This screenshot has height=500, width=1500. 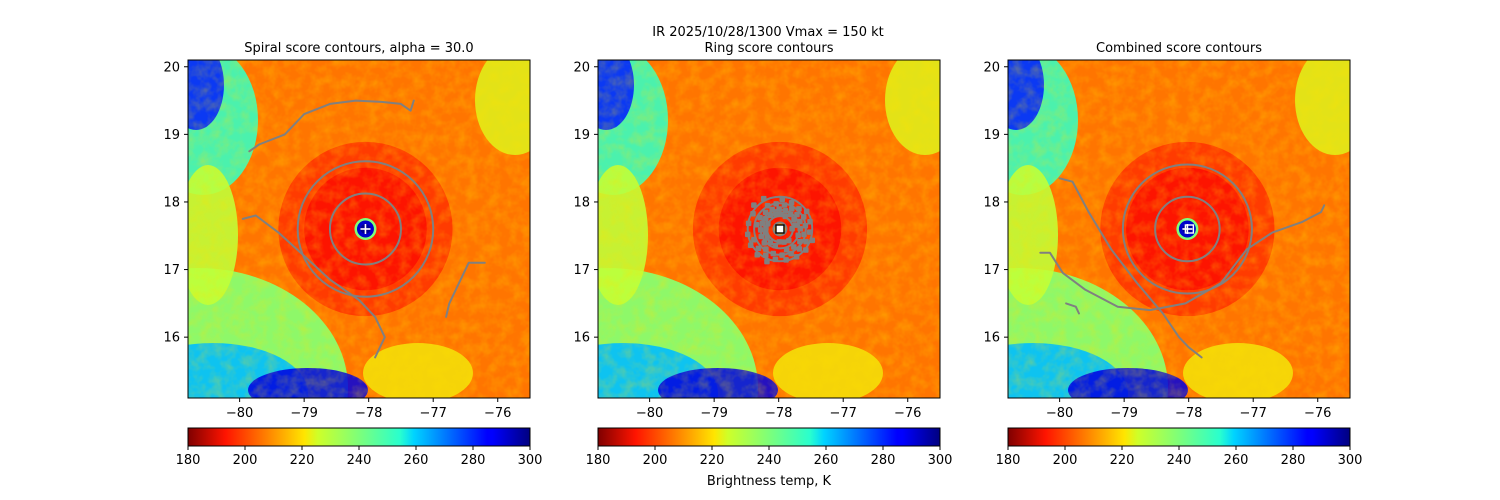 What do you see at coordinates (1189, 229) in the screenshot?
I see `center-marker-square` at bounding box center [1189, 229].